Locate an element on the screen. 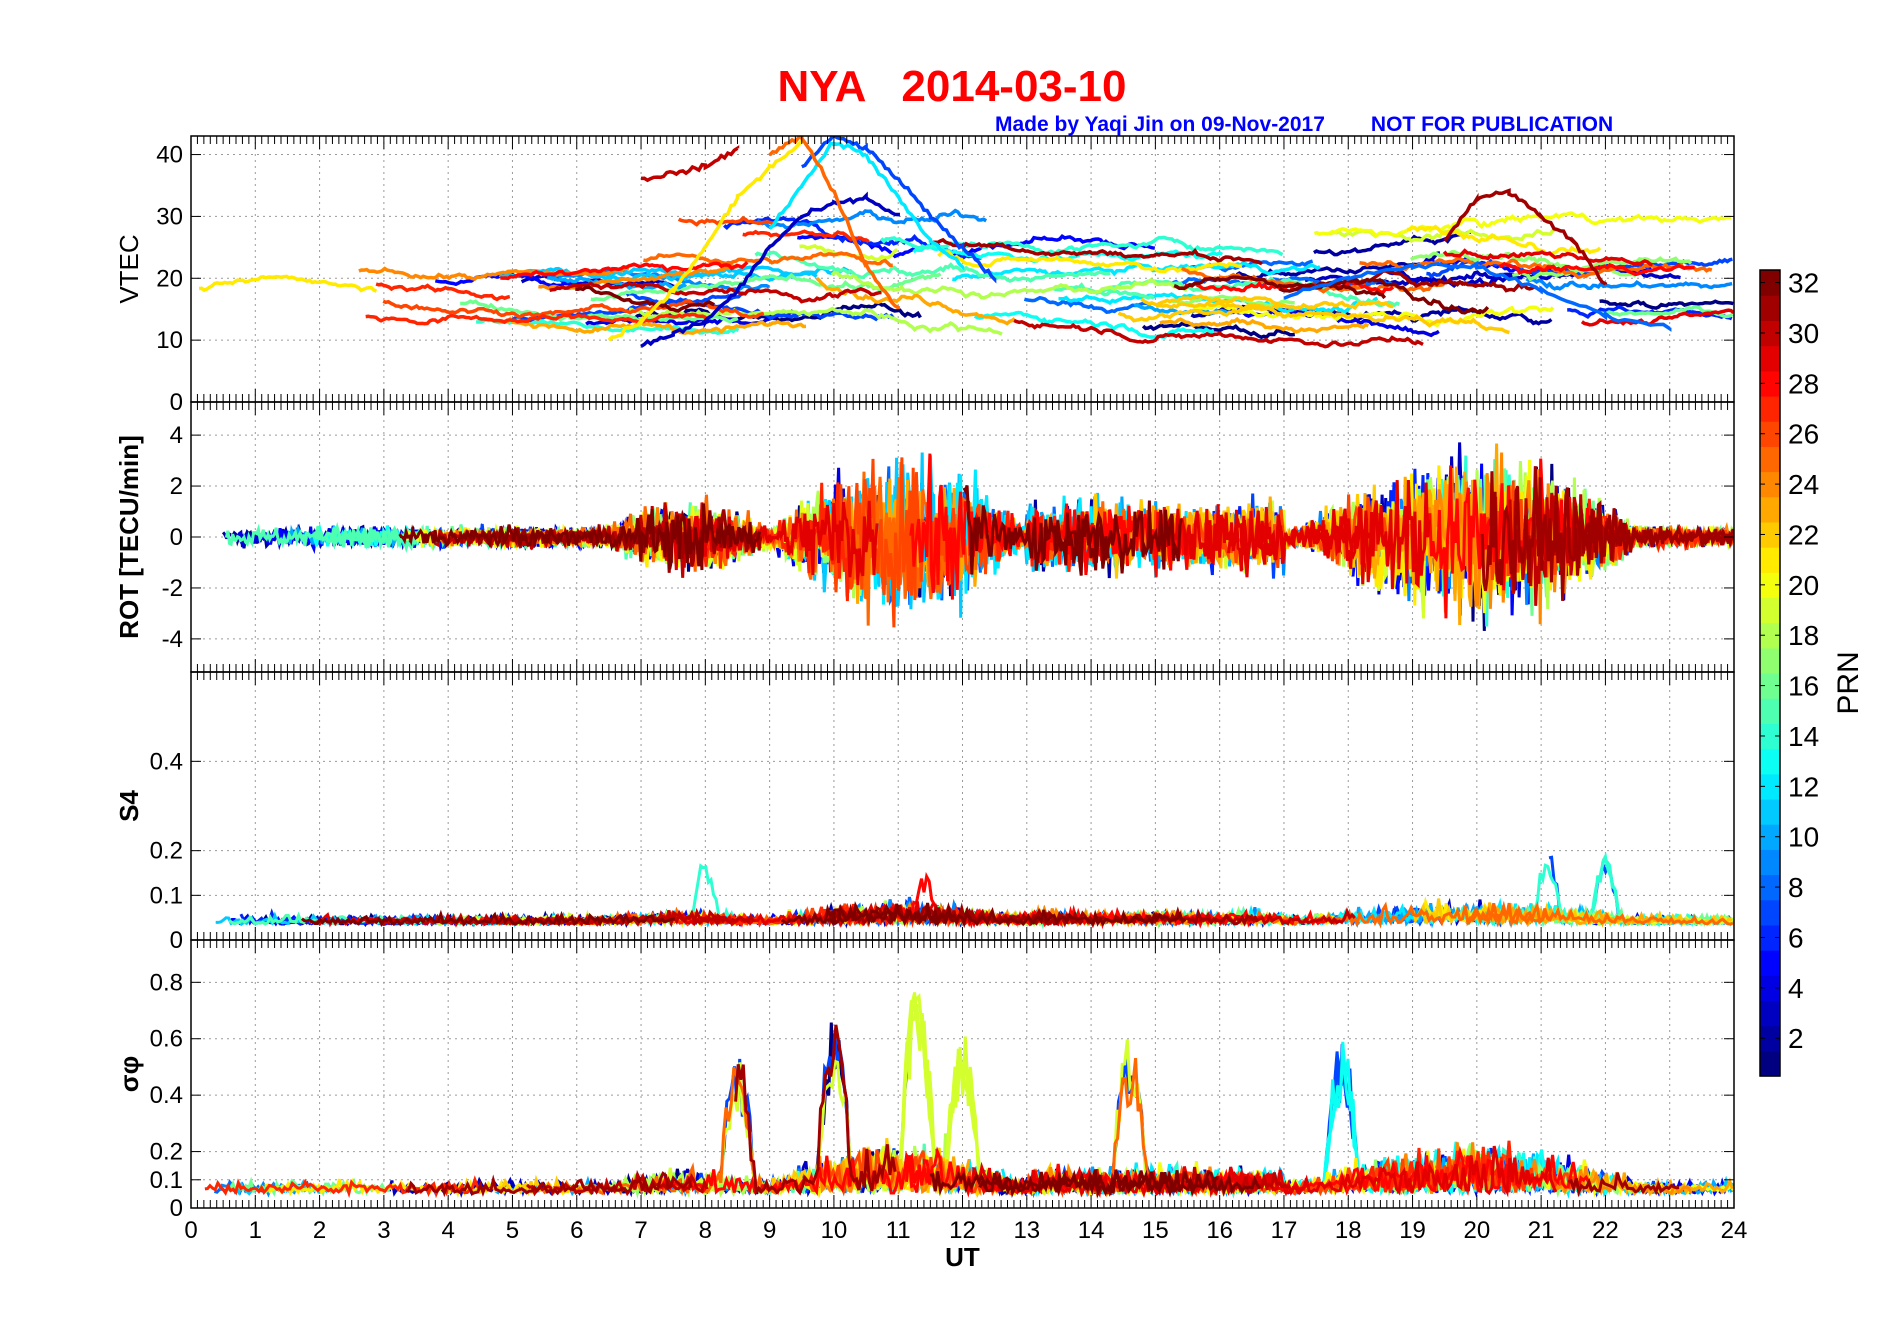 This screenshot has width=1904, height=1330. y-tick-label: 4 is located at coordinates (176, 435).